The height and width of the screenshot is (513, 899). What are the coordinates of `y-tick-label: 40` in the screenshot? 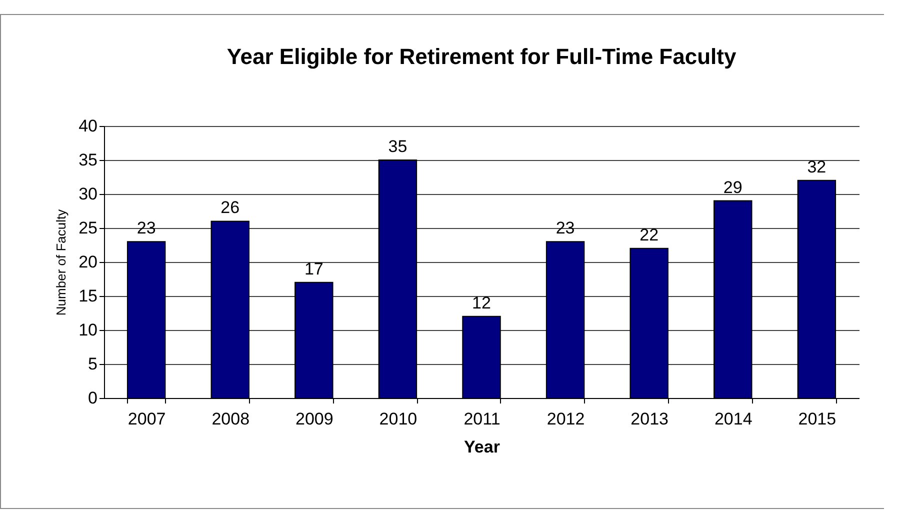 It's located at (88, 126).